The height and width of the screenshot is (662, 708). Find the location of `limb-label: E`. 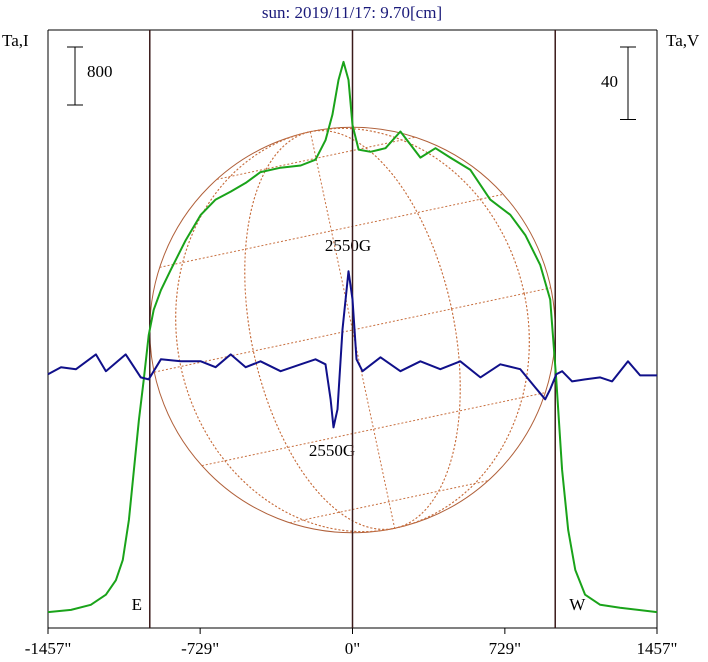

limb-label: E is located at coordinates (137, 604).